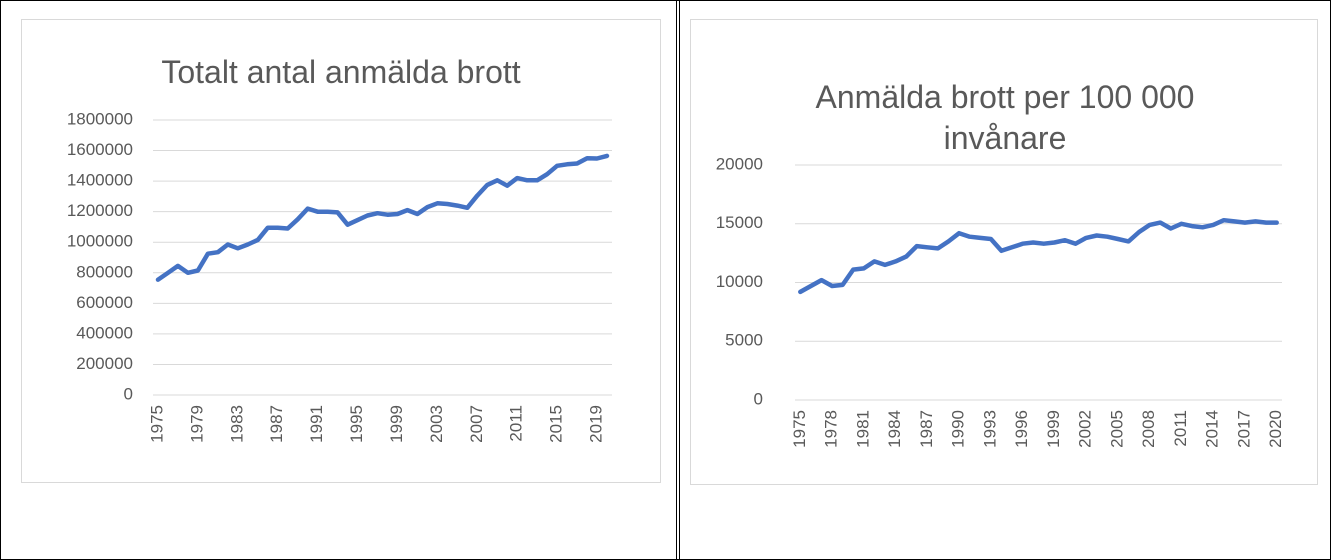 The image size is (1331, 560). I want to click on y-tick-label: 400000, so click(104, 332).